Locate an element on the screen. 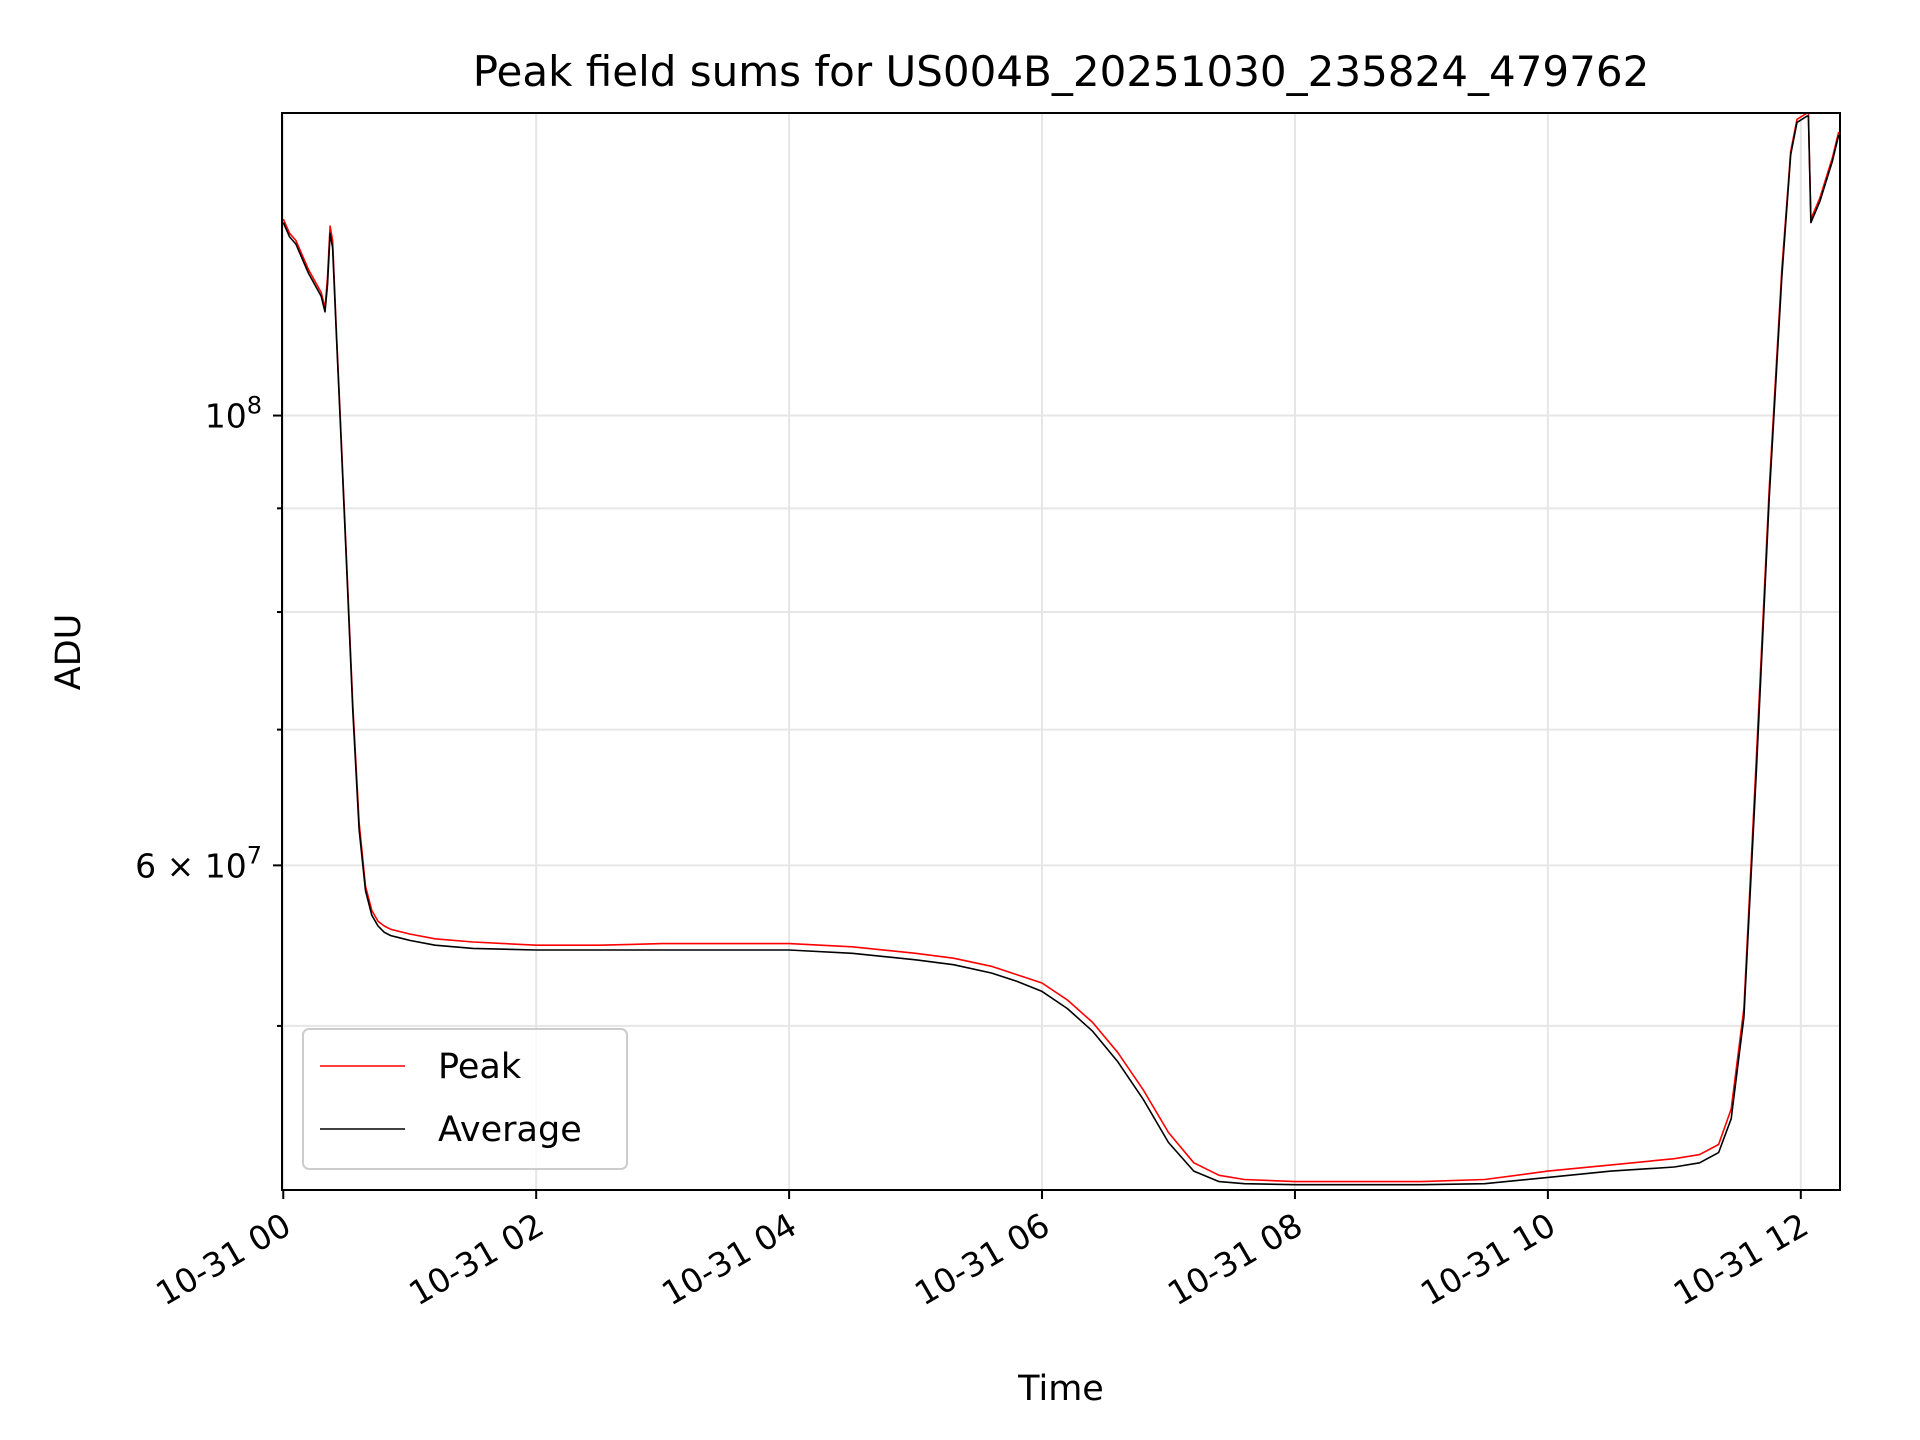 This screenshot has width=1920, height=1440. y-tick-label: 6 × 107 is located at coordinates (198, 863).